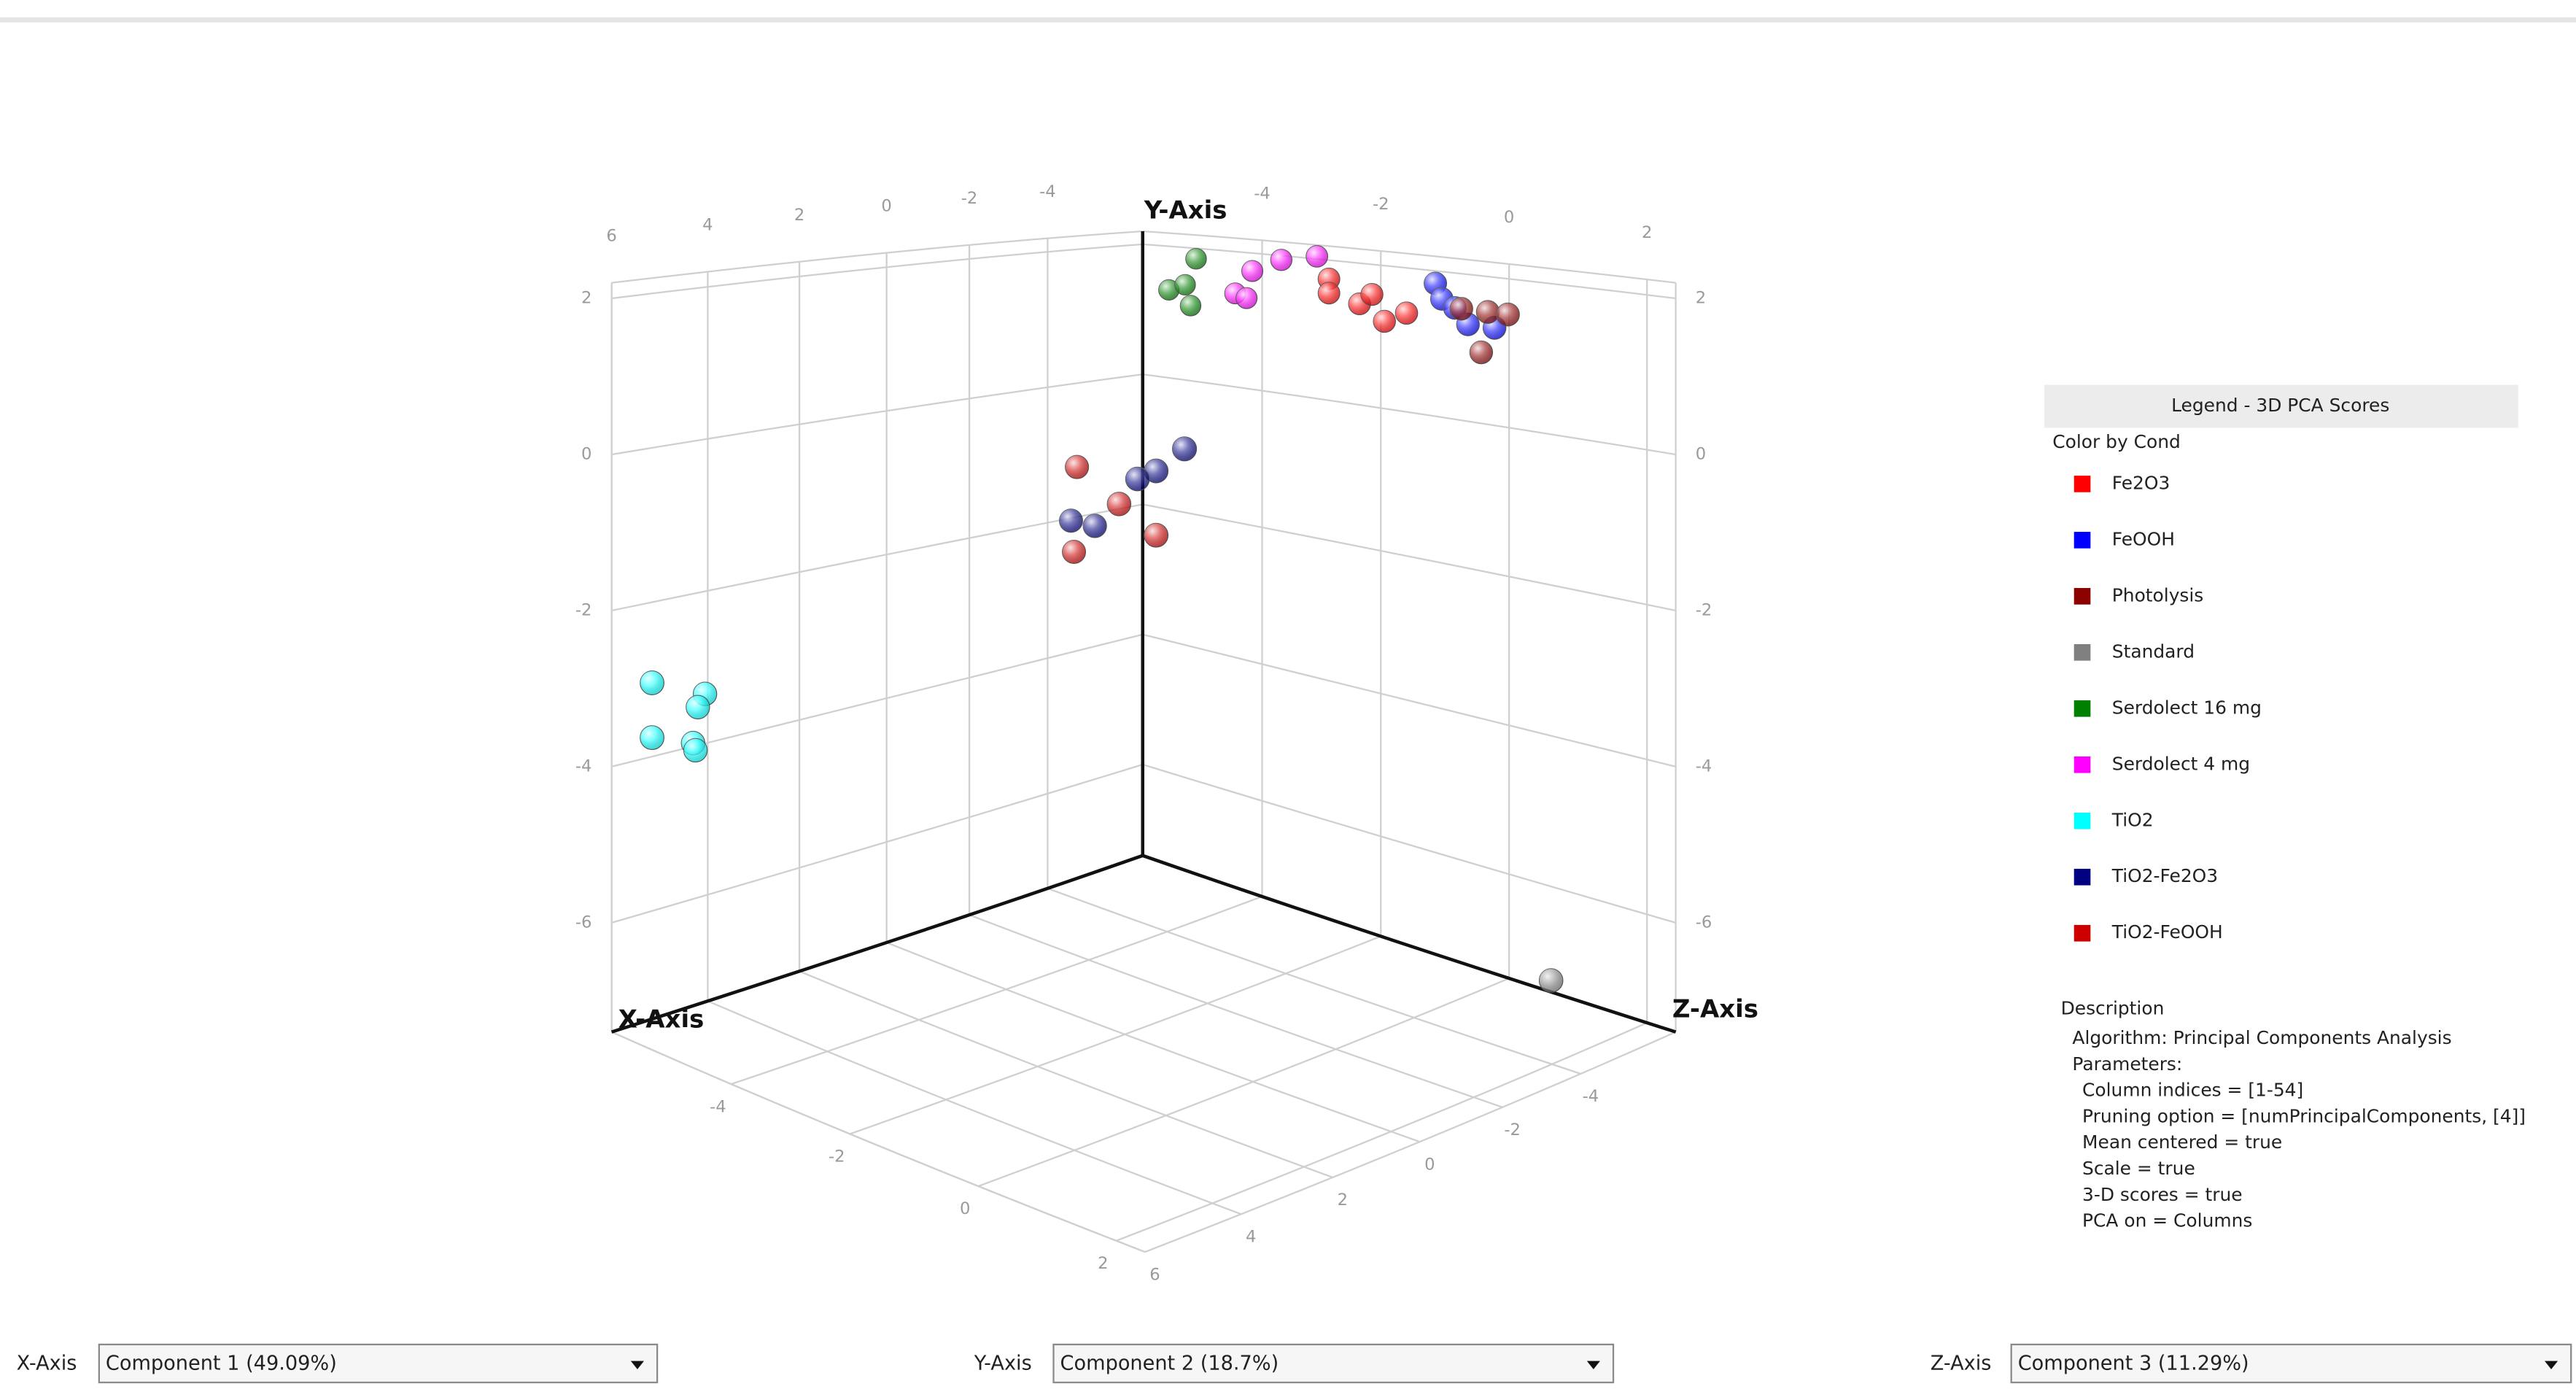  Describe the element at coordinates (2182, 1142) in the screenshot. I see `description-line: Mean centered = true` at that location.